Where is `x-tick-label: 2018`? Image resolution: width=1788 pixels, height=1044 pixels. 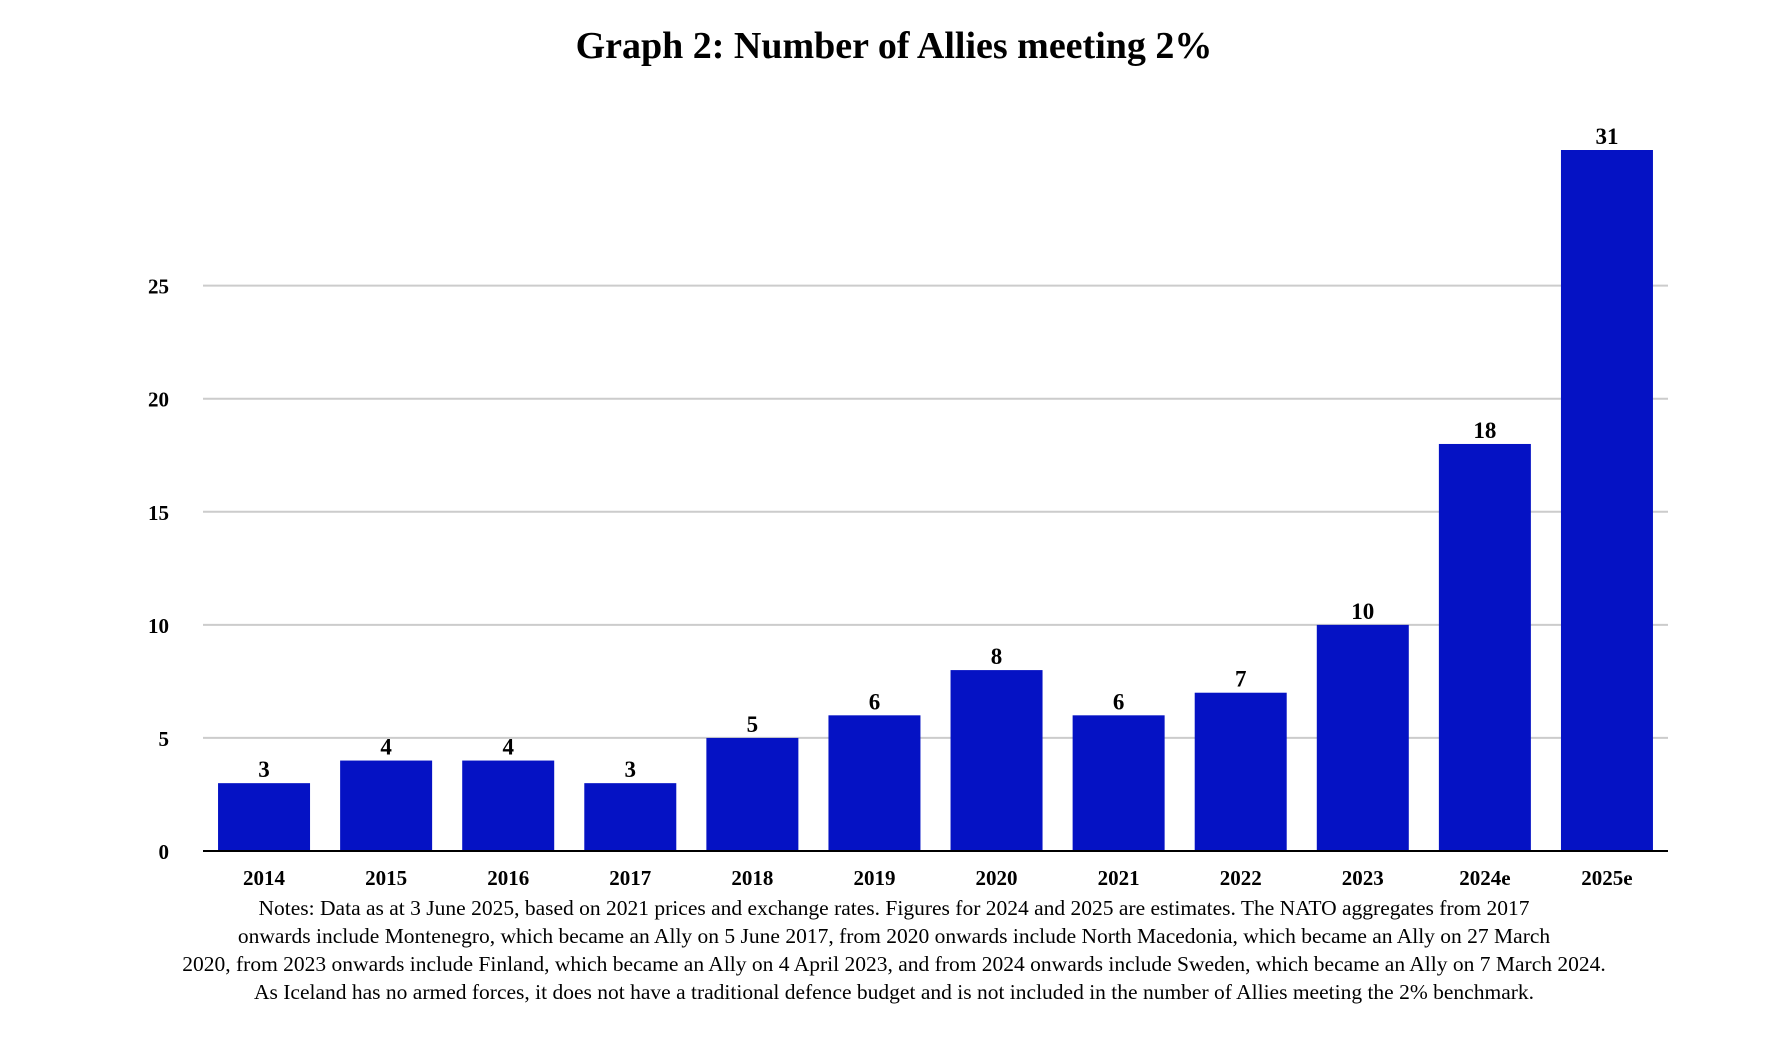
x-tick-label: 2018 is located at coordinates (752, 878).